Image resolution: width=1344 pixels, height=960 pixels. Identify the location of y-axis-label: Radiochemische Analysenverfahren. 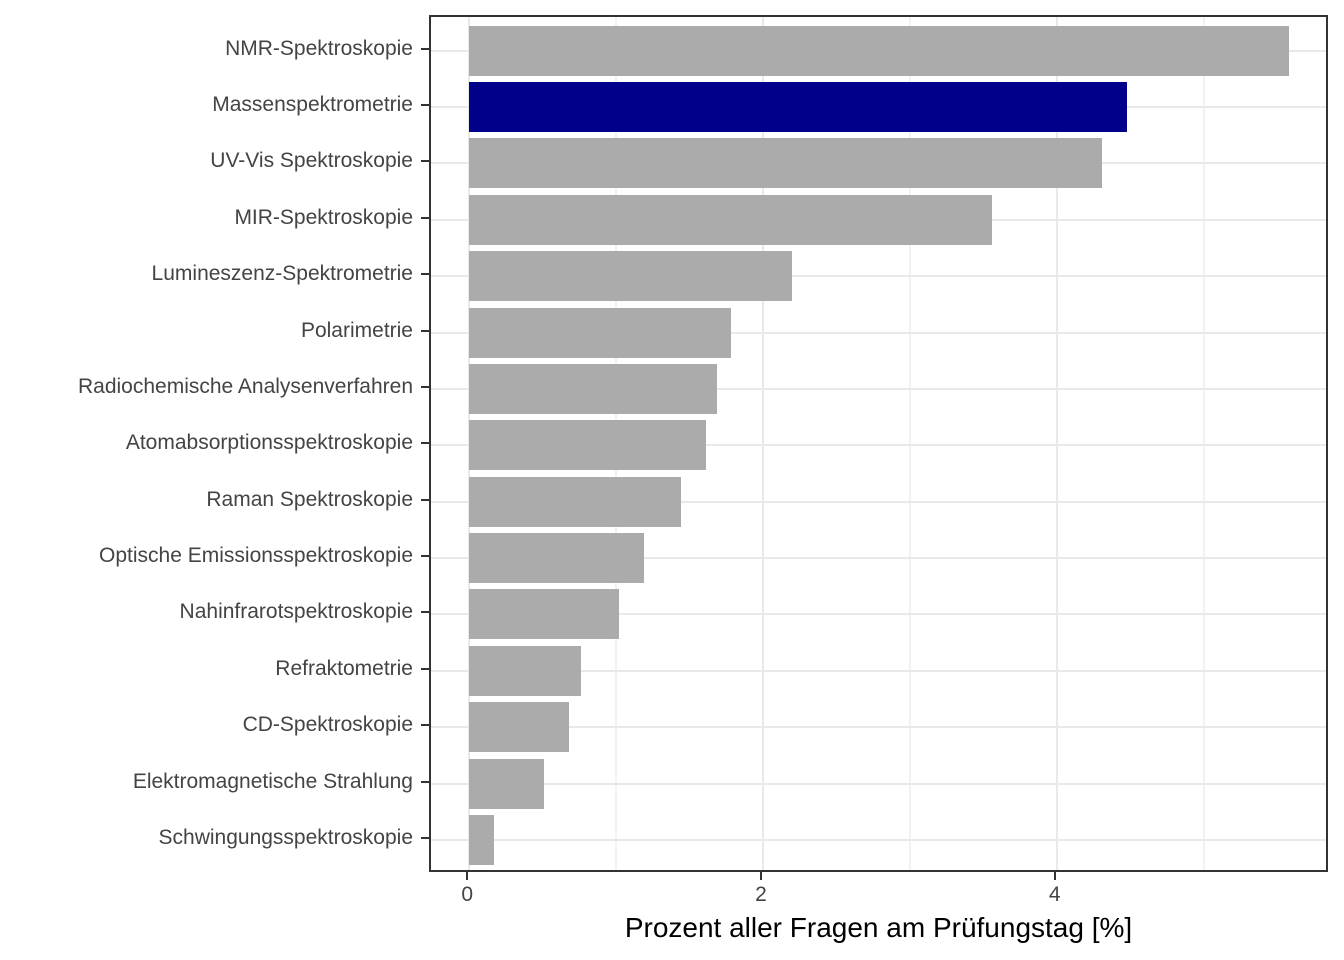
(245, 386).